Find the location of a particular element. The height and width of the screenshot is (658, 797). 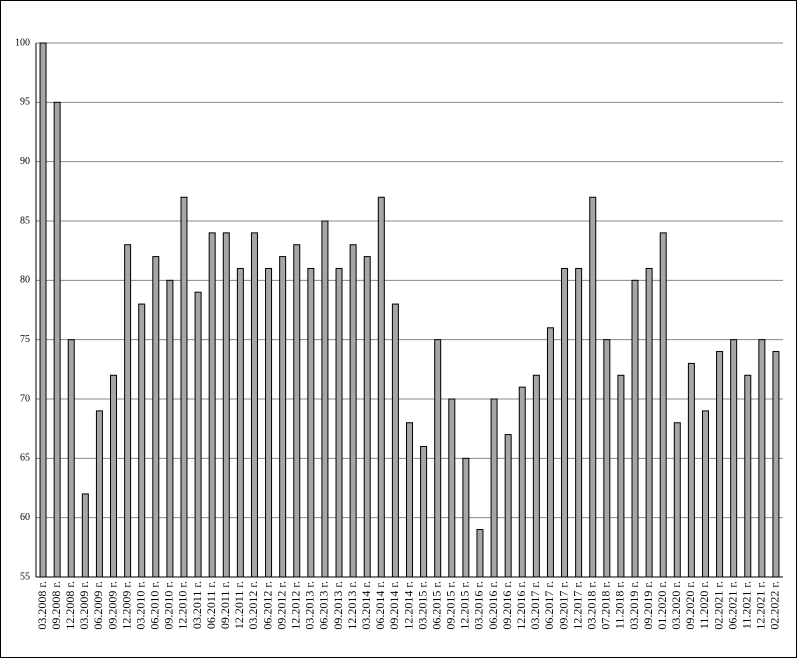

x-tick-label: 01.2020 г. is located at coordinates (662, 605).